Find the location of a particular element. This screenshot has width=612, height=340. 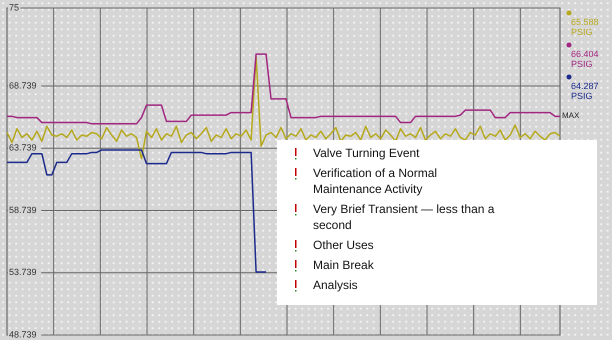

y-tick-label: 58.739 is located at coordinates (23, 209).